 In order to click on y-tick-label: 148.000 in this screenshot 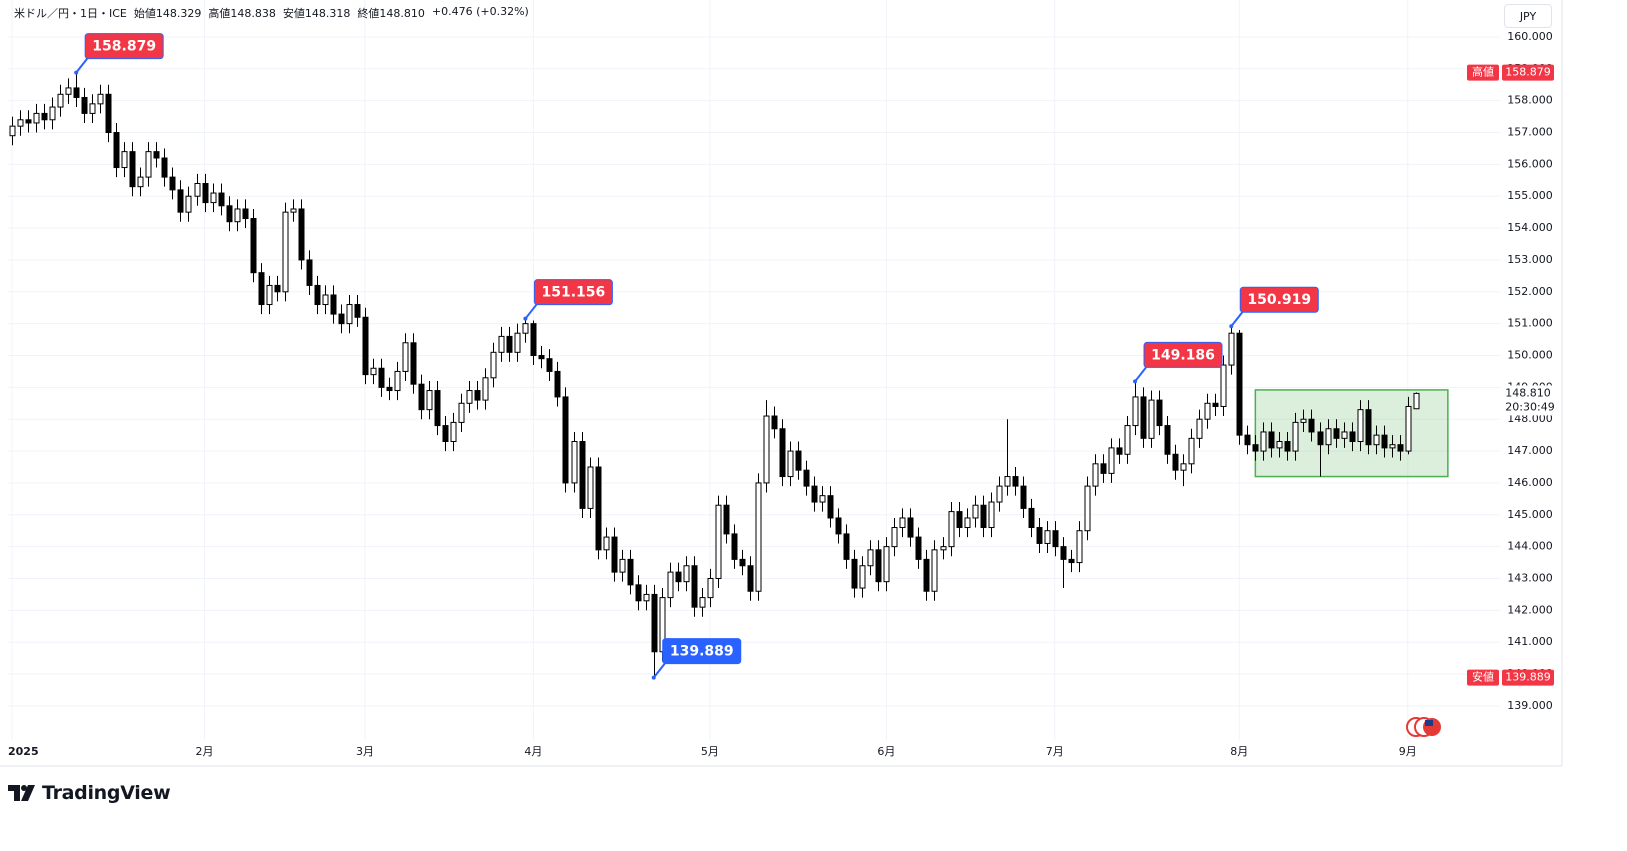, I will do `click(1530, 418)`.